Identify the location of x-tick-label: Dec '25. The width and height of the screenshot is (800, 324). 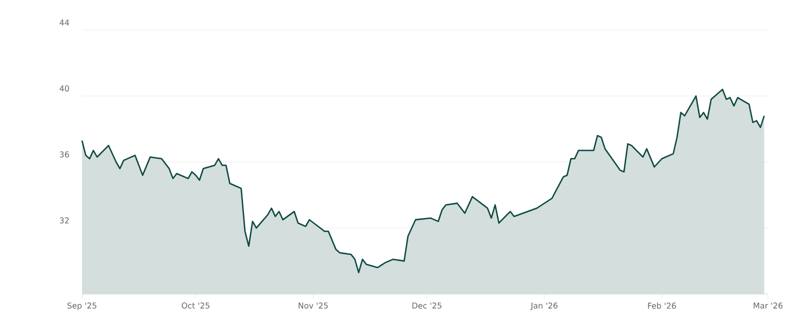
(427, 305).